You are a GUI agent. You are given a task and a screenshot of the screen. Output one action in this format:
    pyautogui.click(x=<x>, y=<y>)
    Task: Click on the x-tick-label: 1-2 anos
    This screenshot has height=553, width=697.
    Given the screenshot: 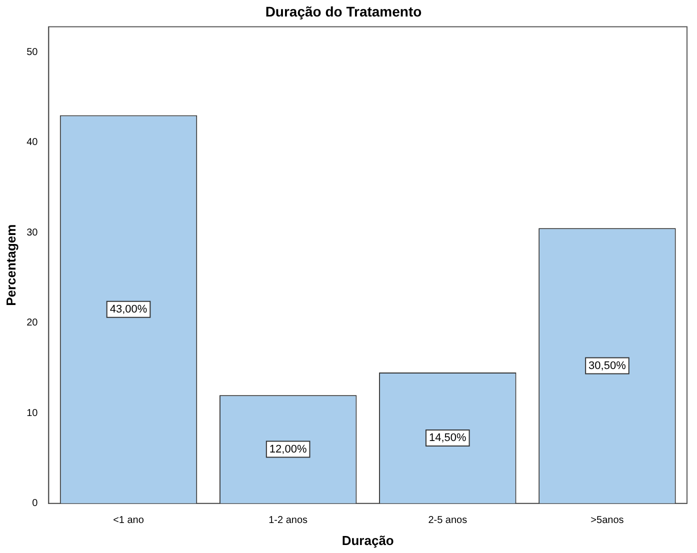 What is the action you would take?
    pyautogui.click(x=288, y=520)
    